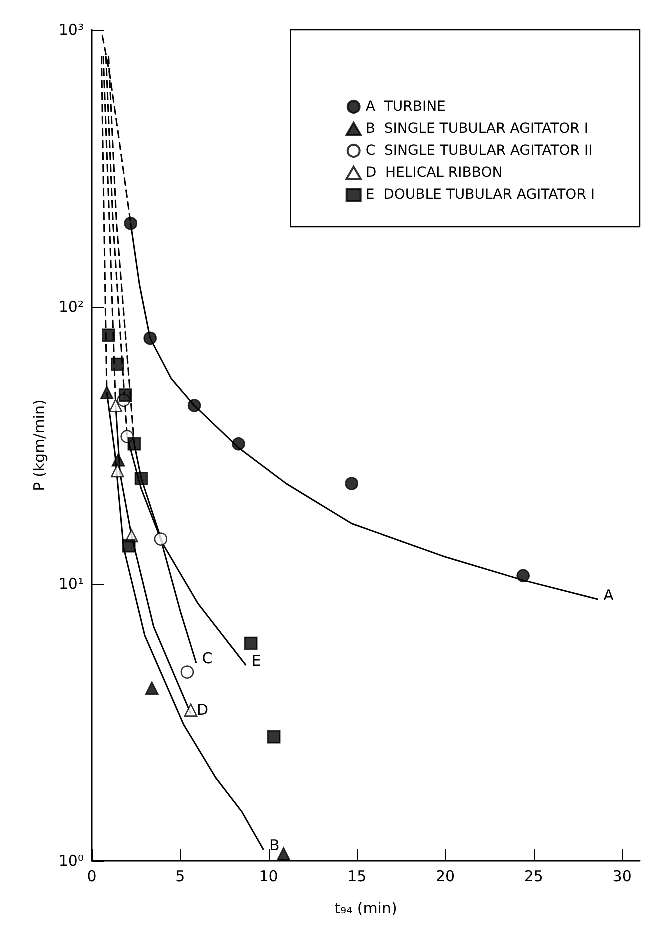 The width and height of the screenshot is (648, 926). I want to click on x-axis-title: t₉₄ (min), so click(366, 909).